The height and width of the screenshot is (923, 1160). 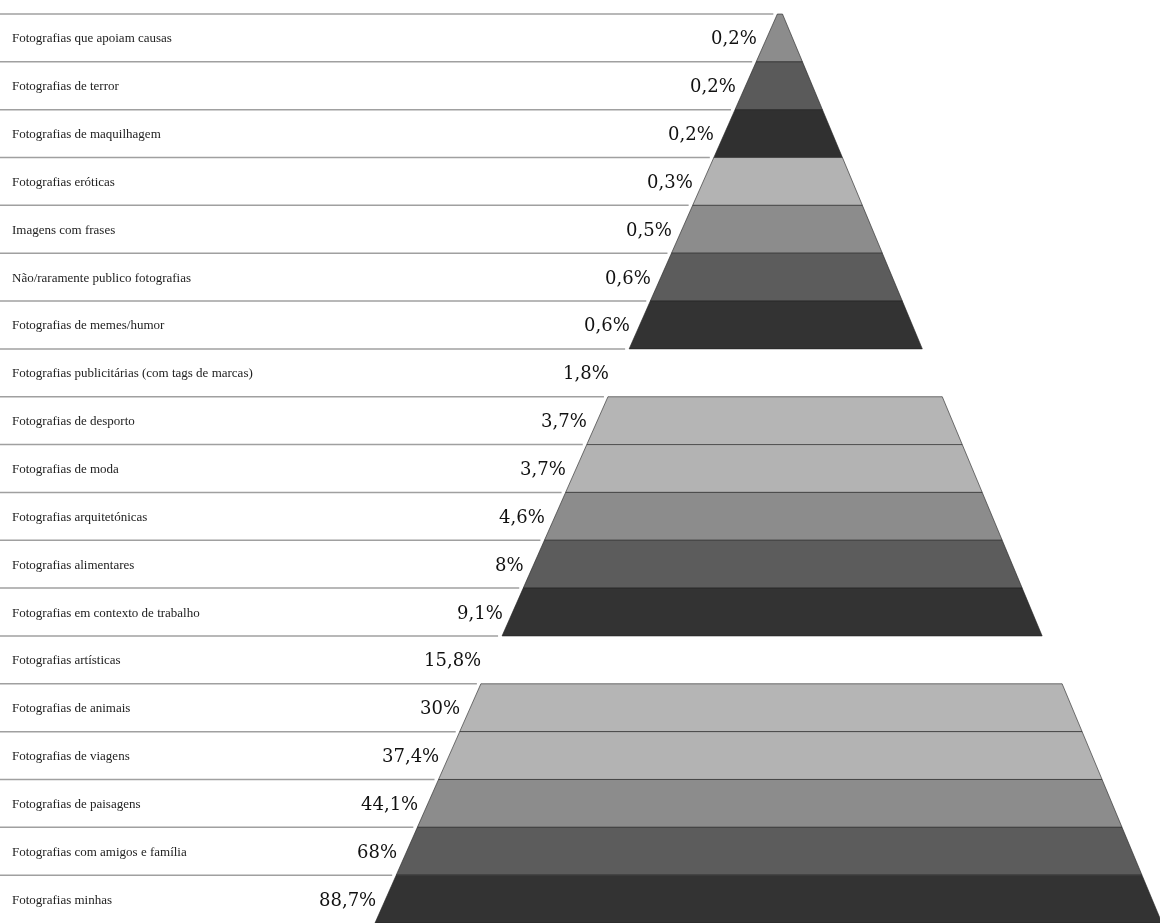 I want to click on data-label: 68%, so click(x=377, y=851).